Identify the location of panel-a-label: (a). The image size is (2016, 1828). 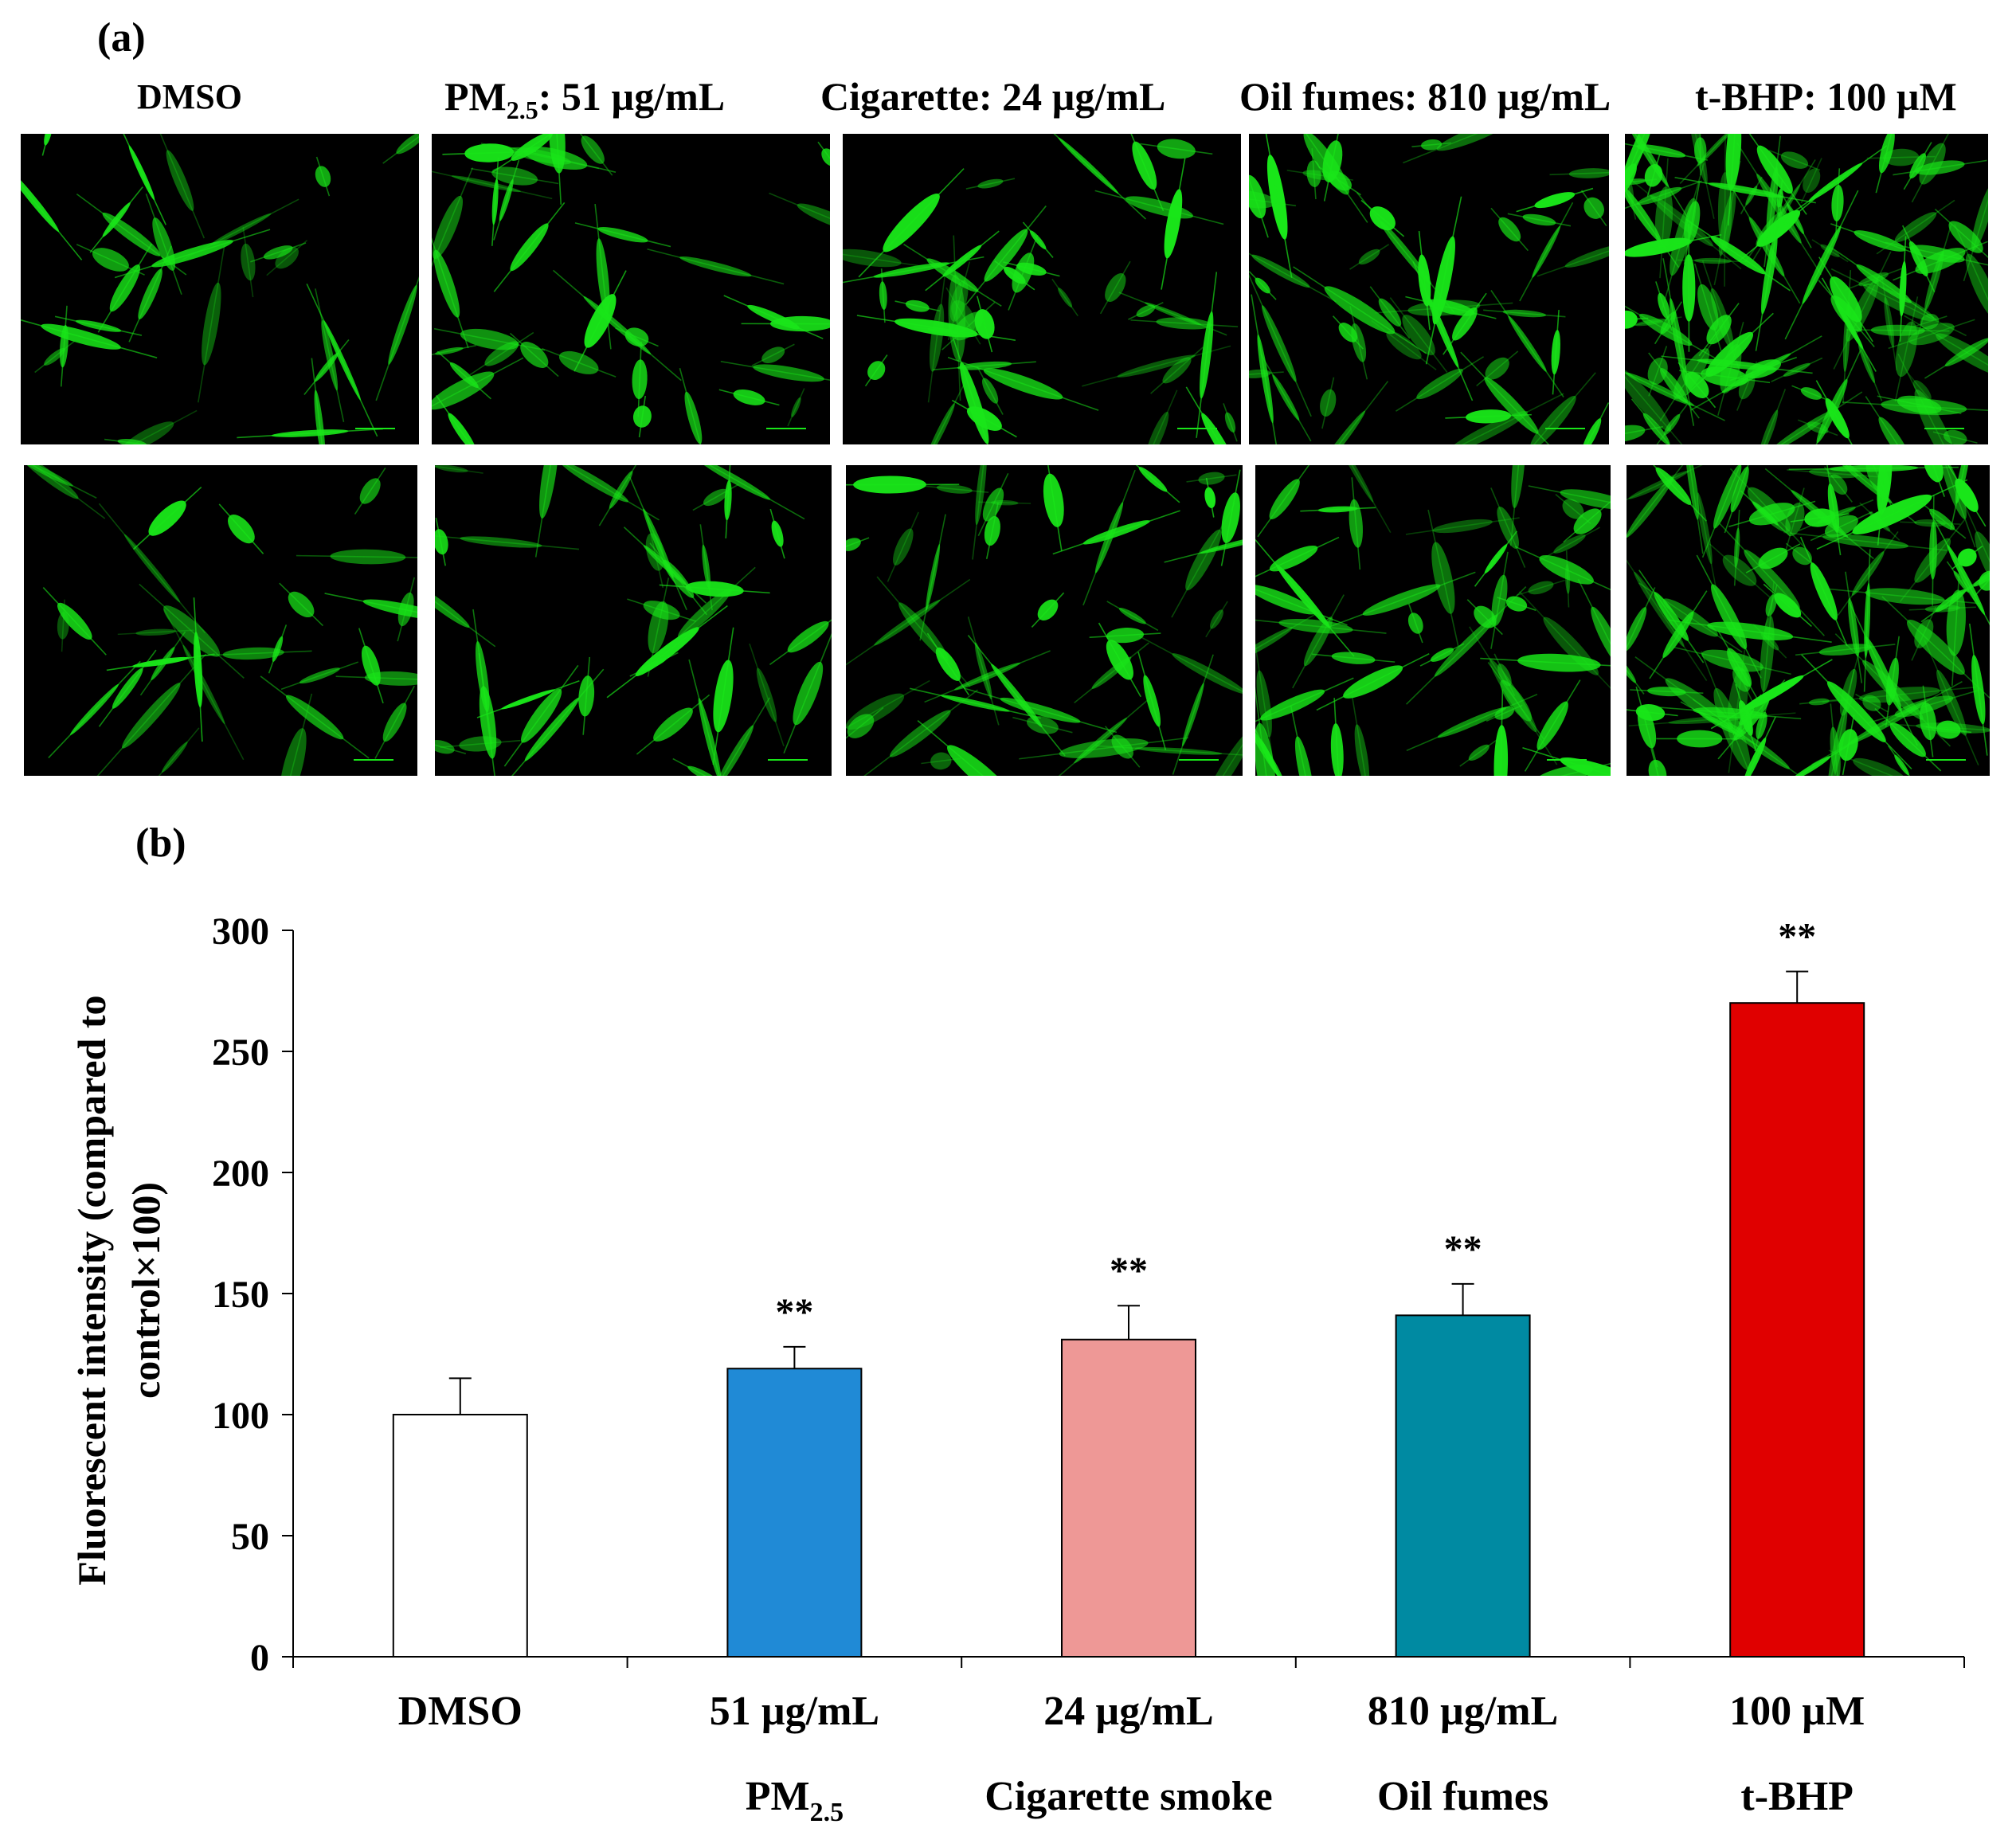
(122, 38).